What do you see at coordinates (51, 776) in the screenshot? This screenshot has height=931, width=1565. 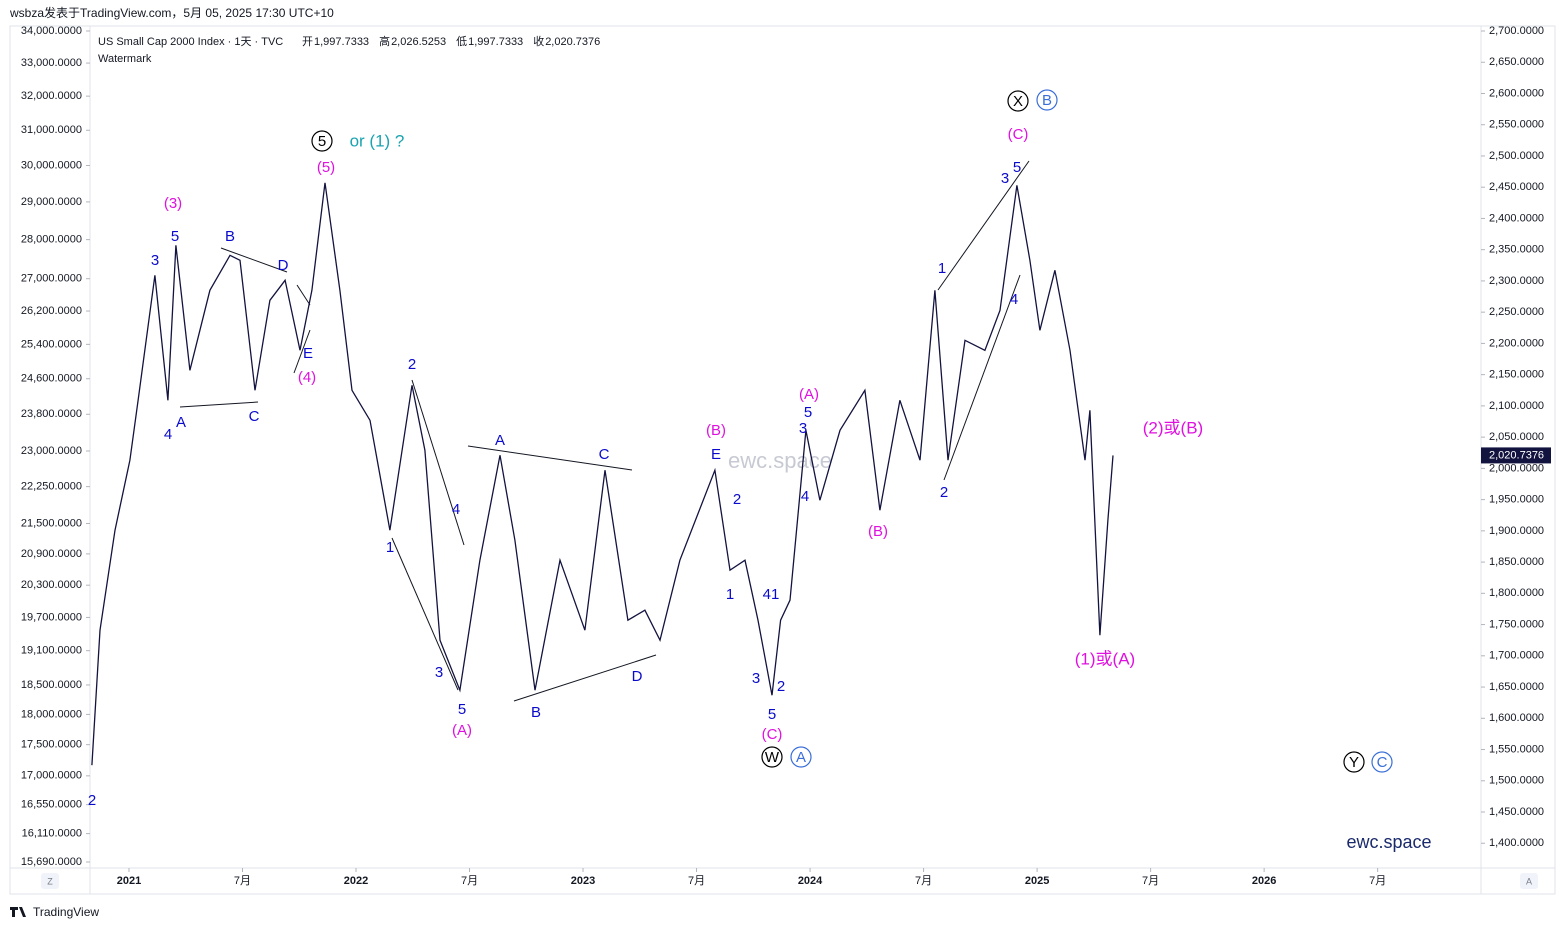 I see `y2-tick-label: 17,000.0000` at bounding box center [51, 776].